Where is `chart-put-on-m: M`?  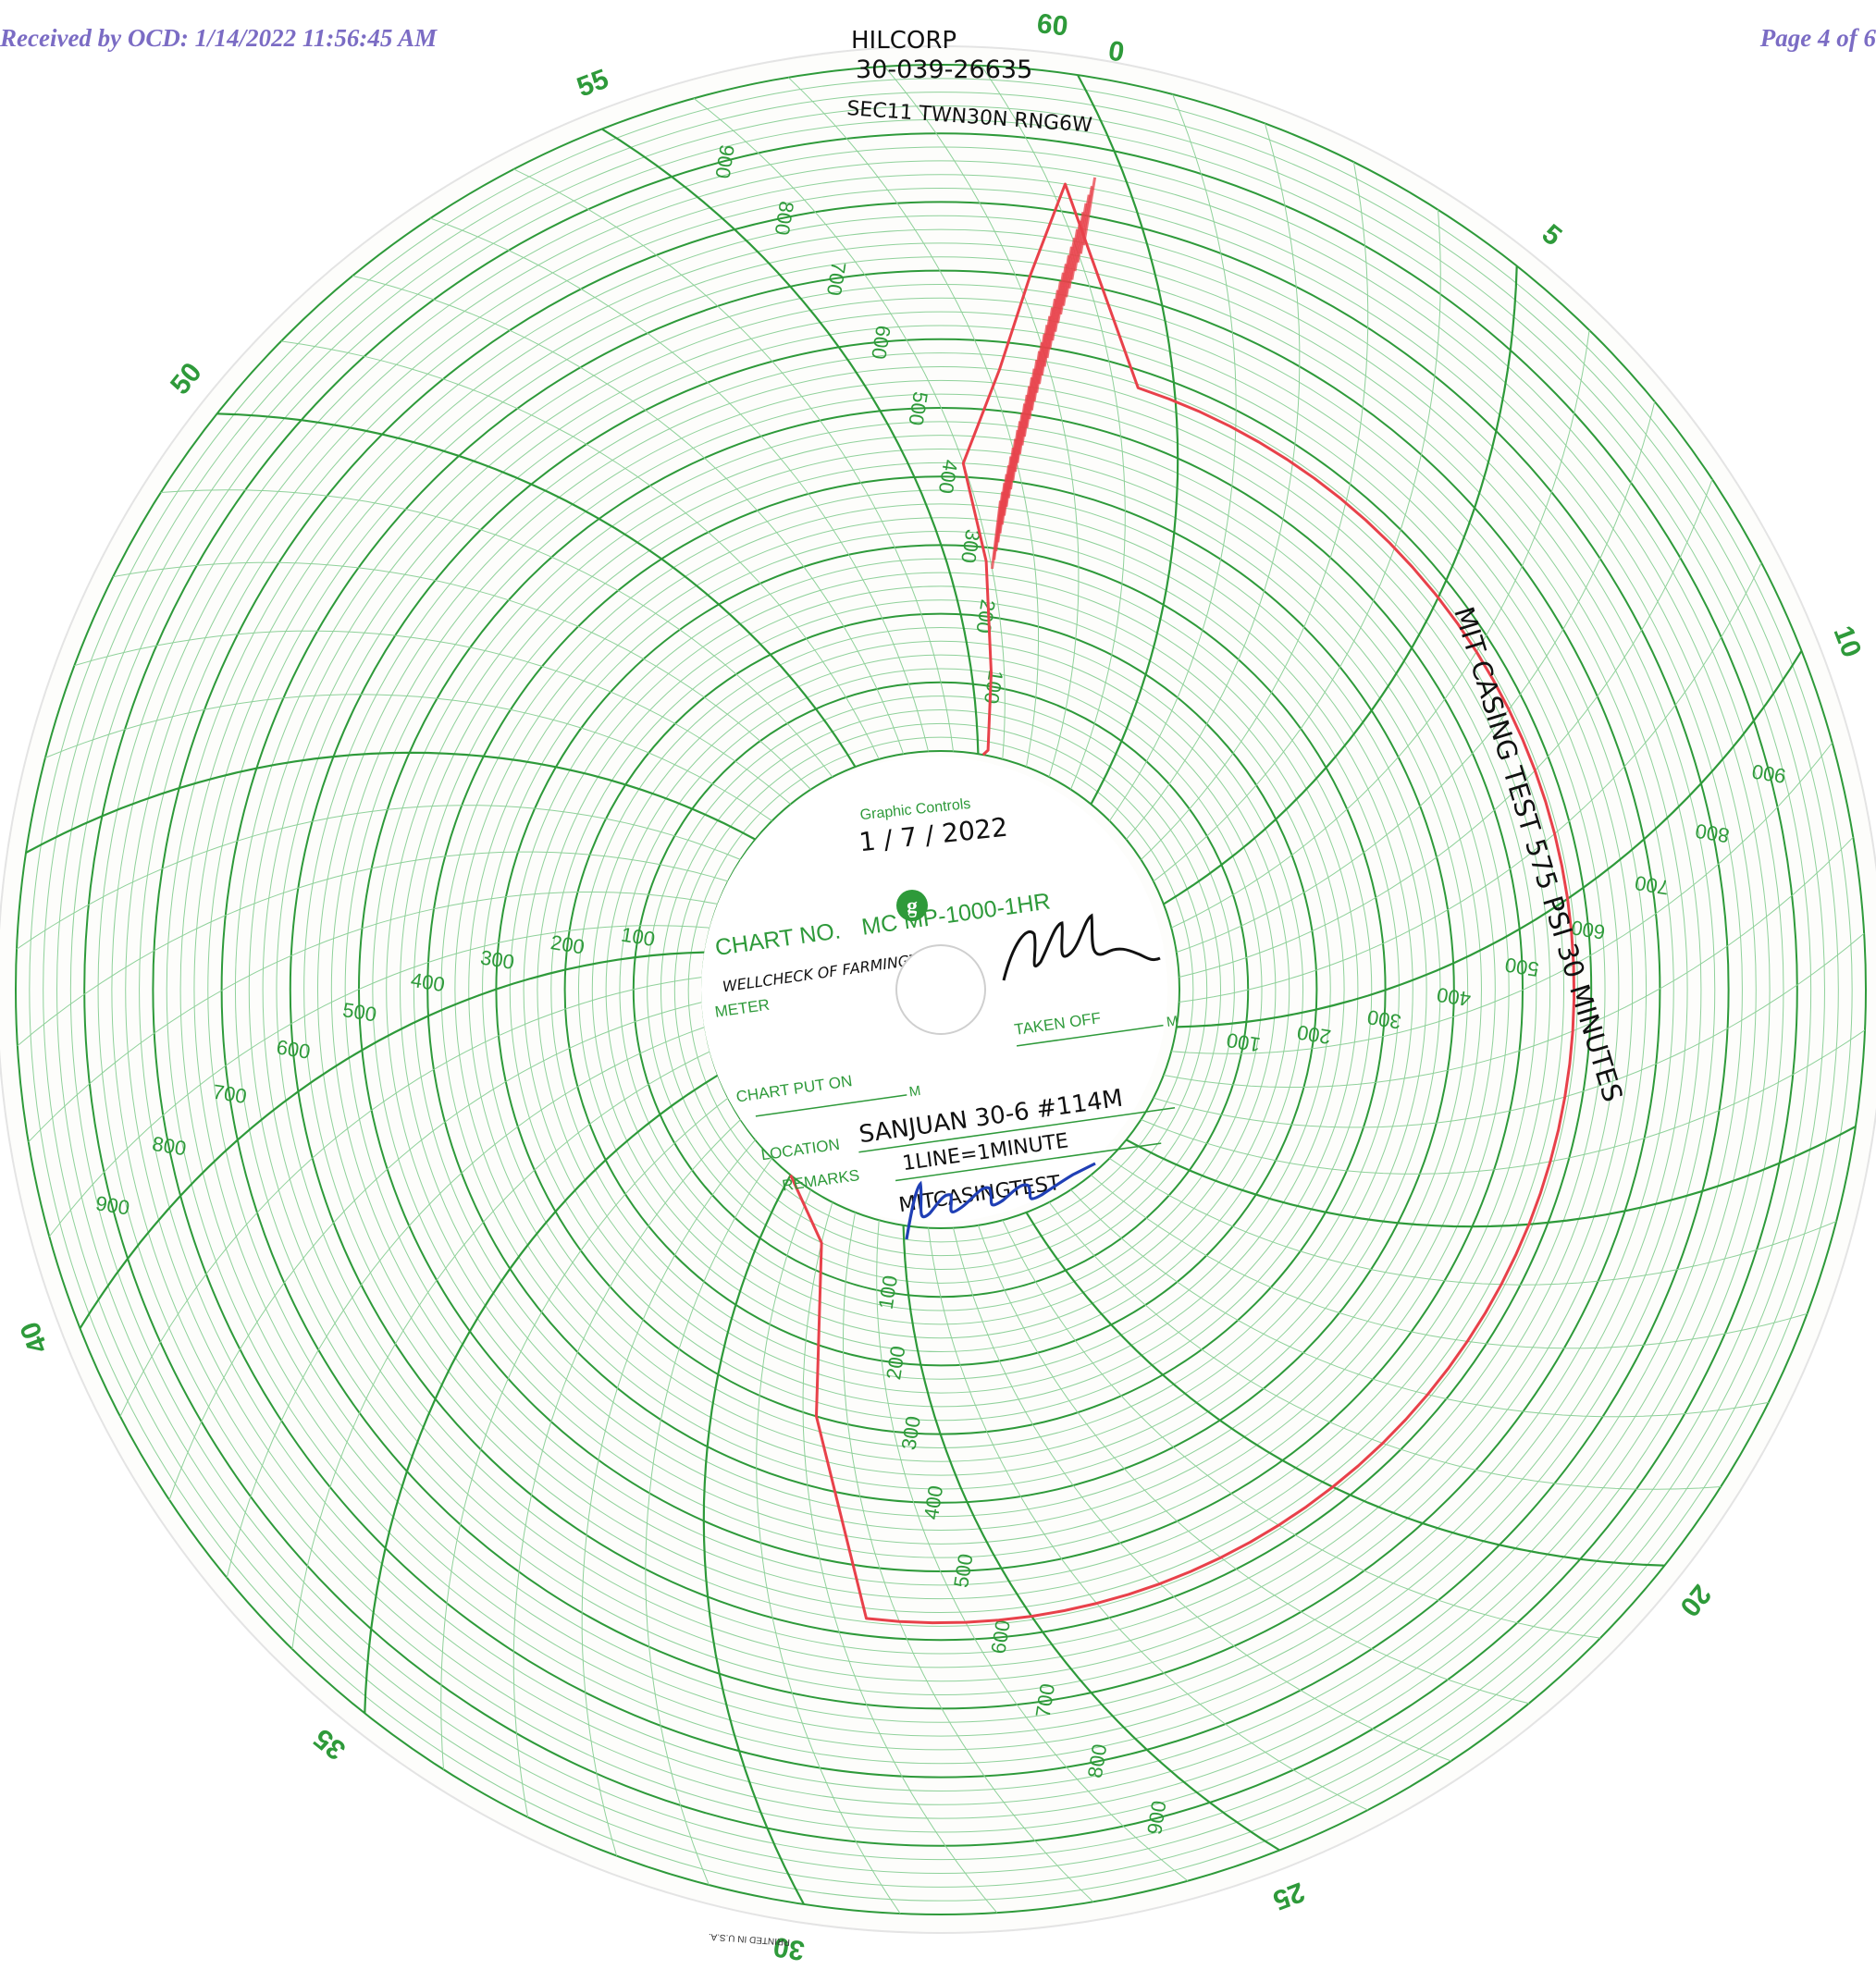 chart-put-on-m: M is located at coordinates (915, 1092).